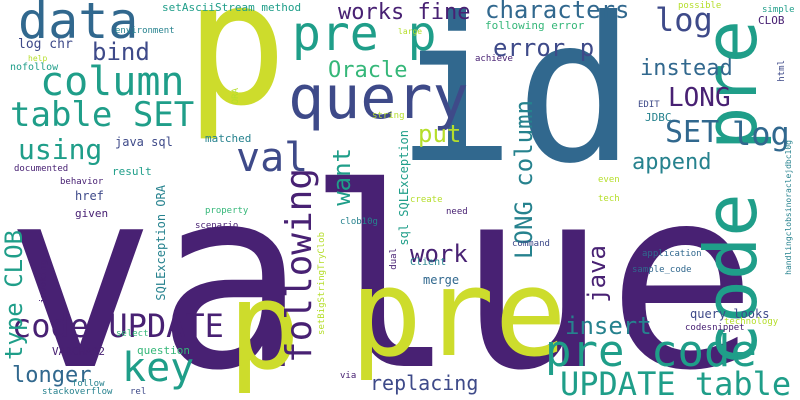 Image resolution: width=800 pixels, height=400 pixels. Describe the element at coordinates (788, 207) in the screenshot. I see `word-handlingclobsinoraclejdbc10g: handlingclobsinoraclejdbc10g` at that location.